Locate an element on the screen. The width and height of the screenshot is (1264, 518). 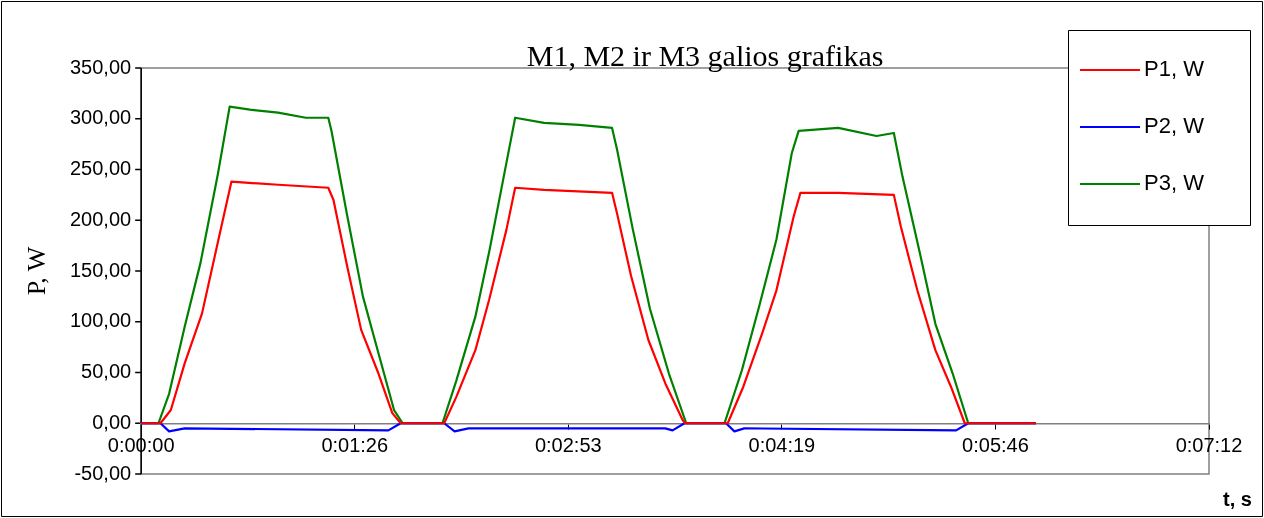
y-axis-title: P, W is located at coordinates (36, 271).